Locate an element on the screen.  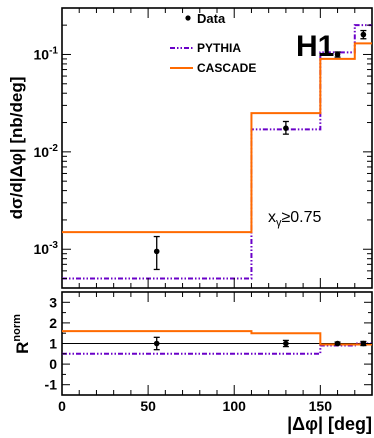
lower-pythia-histogram is located at coordinates (217, 348).